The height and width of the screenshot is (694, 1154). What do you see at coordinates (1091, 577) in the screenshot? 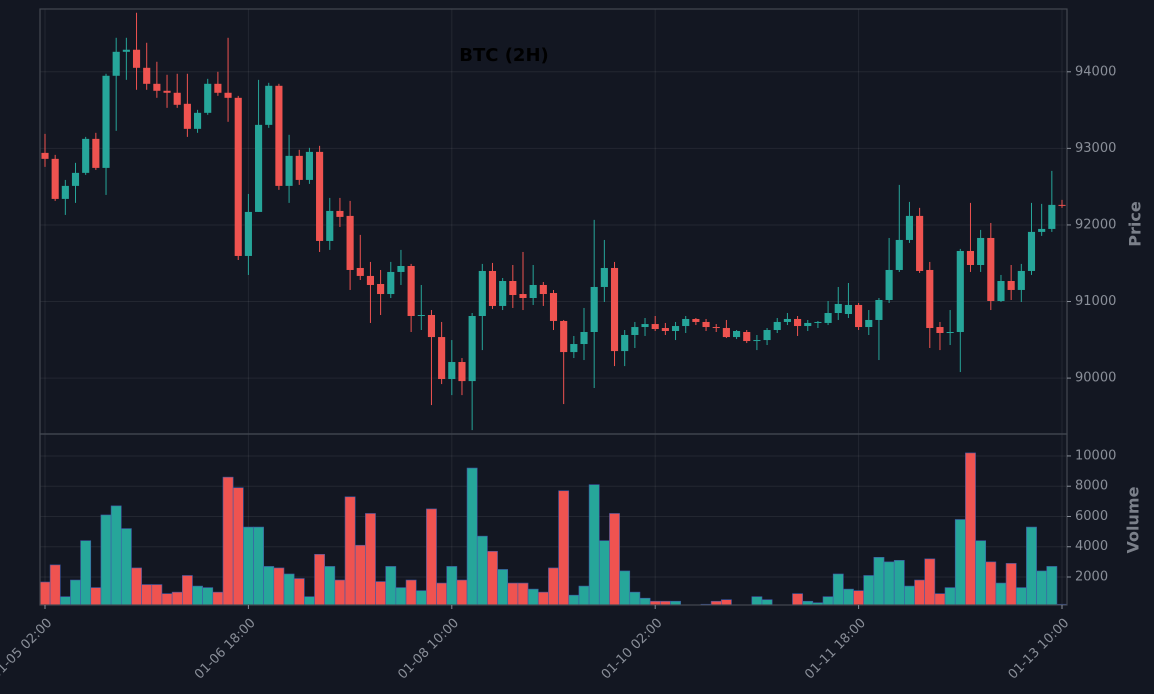
I see `volume-tick-label: 2000` at bounding box center [1091, 577].